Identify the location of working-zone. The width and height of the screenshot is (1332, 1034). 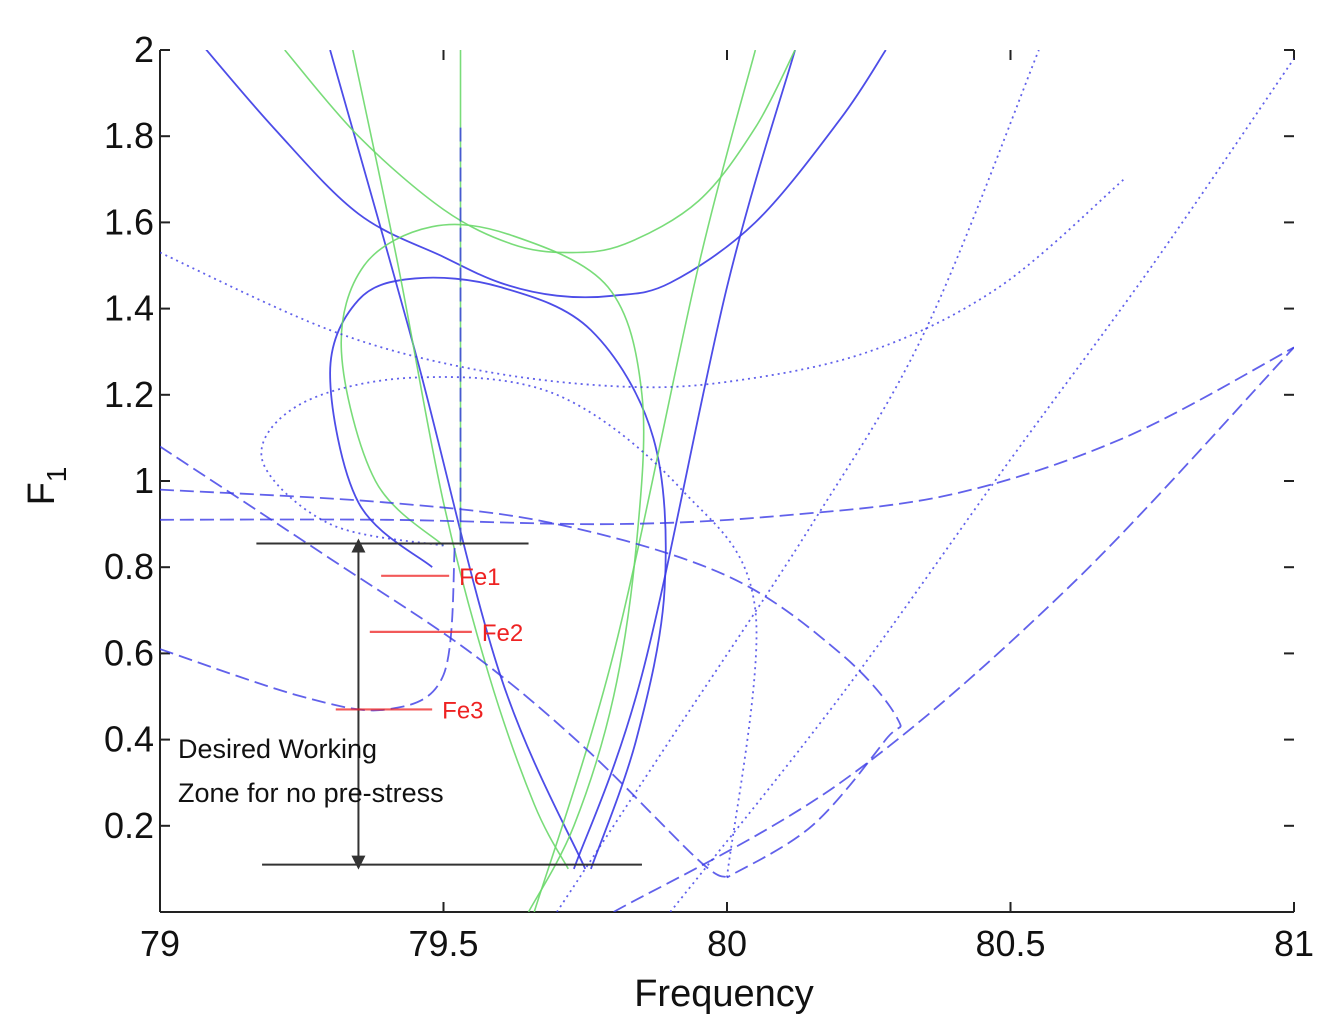
(449, 704).